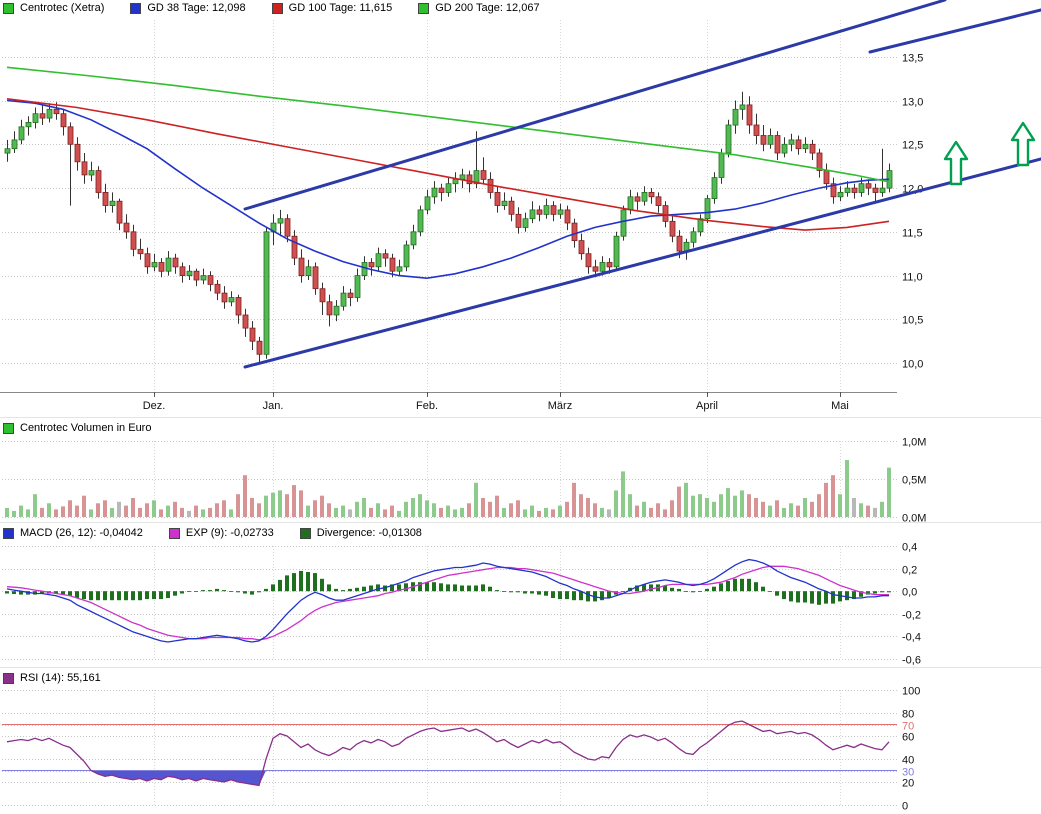 The image size is (1041, 814). What do you see at coordinates (560, 406) in the screenshot?
I see `svg-text: März` at bounding box center [560, 406].